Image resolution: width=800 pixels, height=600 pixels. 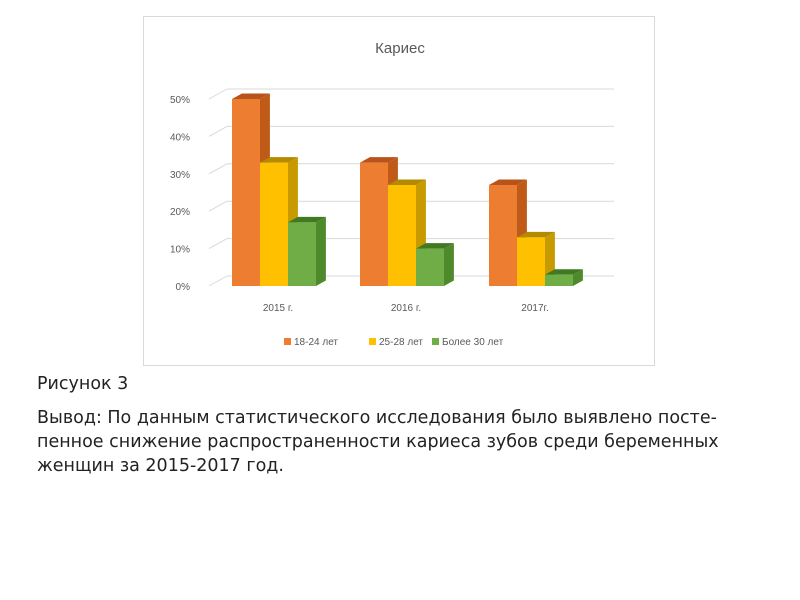 I want to click on figure-caption: Рисунок 3, so click(x=83, y=384).